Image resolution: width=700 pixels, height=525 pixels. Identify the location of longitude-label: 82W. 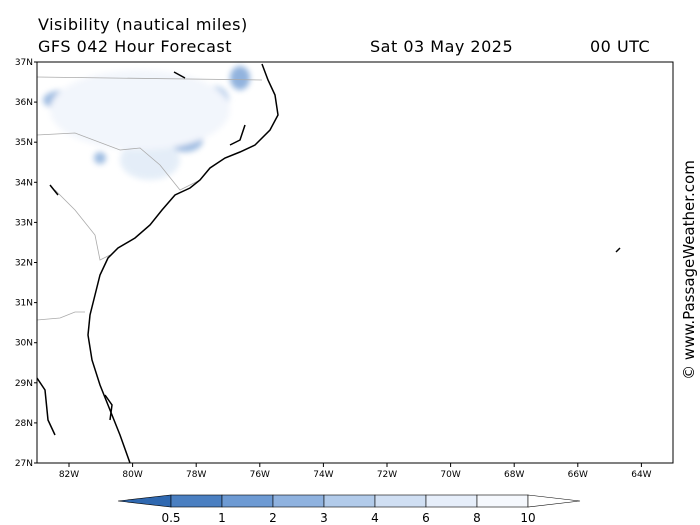
(69, 475).